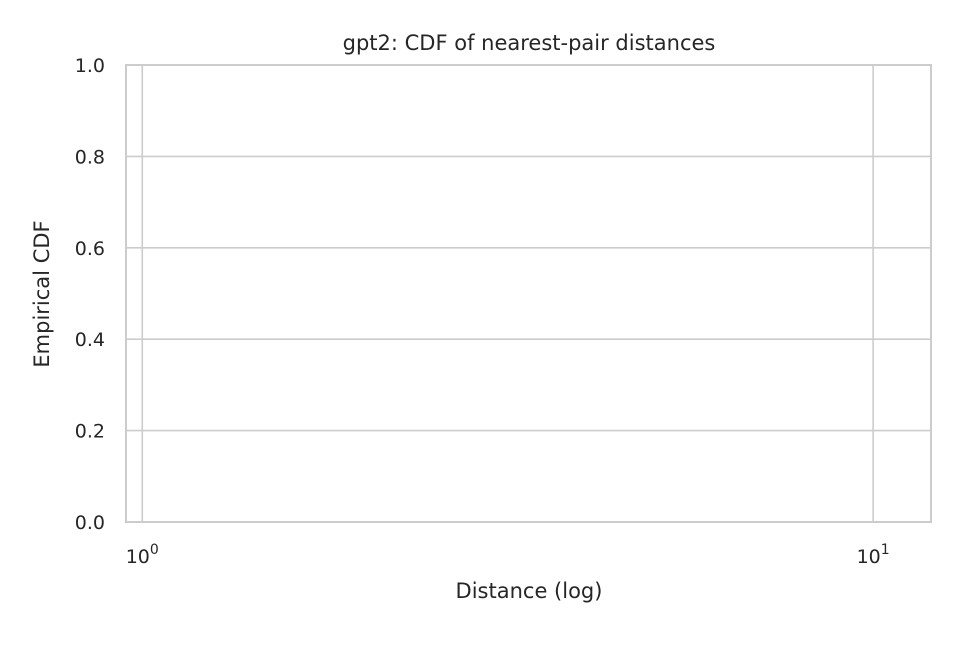 Image resolution: width=960 pixels, height=645 pixels. I want to click on y-tick-label: 0.6, so click(90, 249).